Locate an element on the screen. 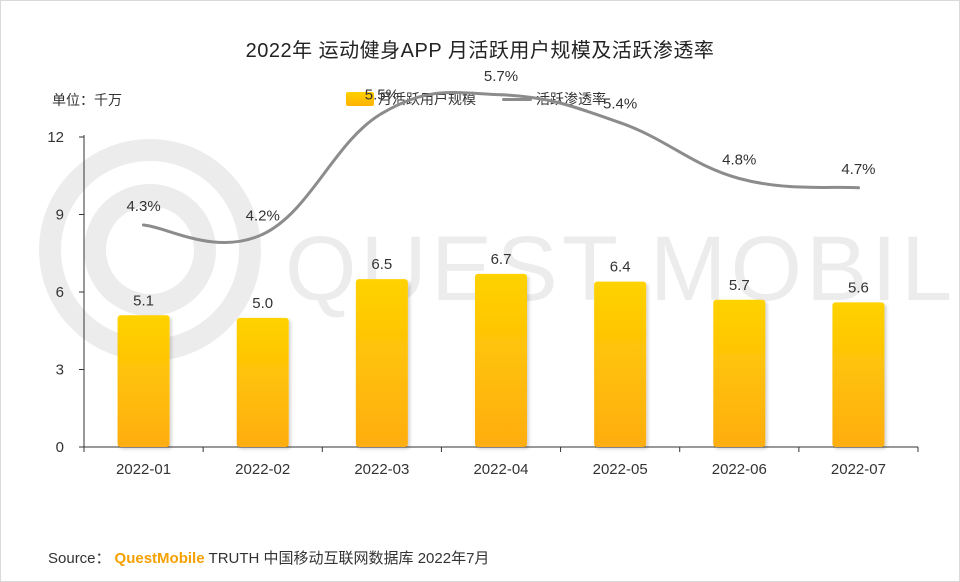  source-prefix: Source： is located at coordinates (79, 558).